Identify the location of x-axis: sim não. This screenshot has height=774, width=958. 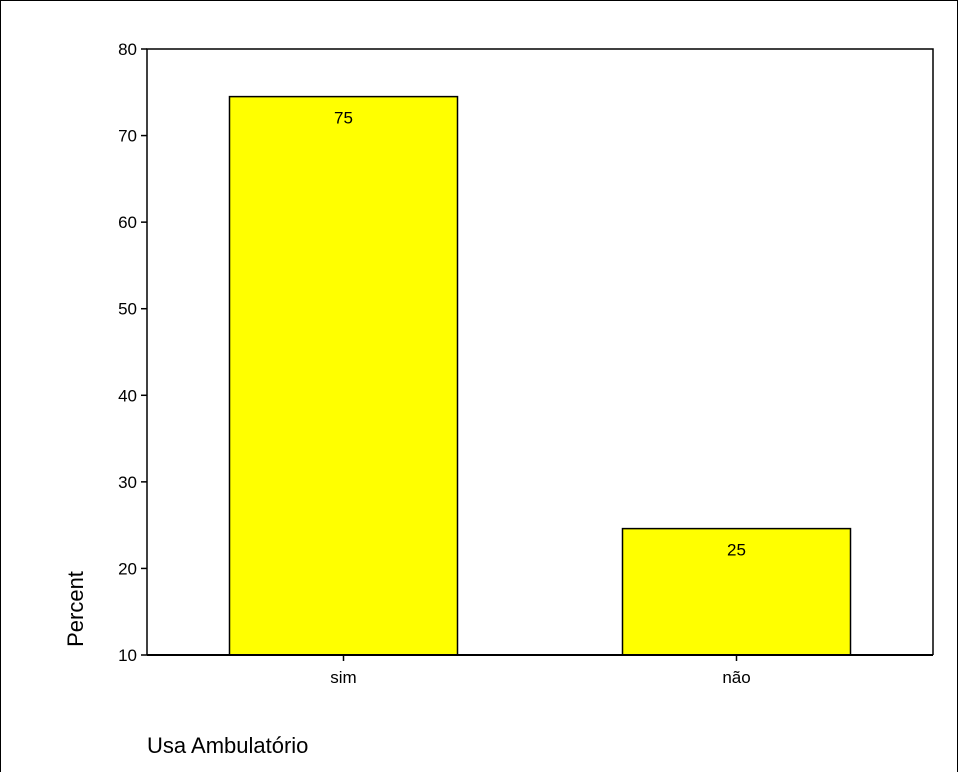
(540, 670).